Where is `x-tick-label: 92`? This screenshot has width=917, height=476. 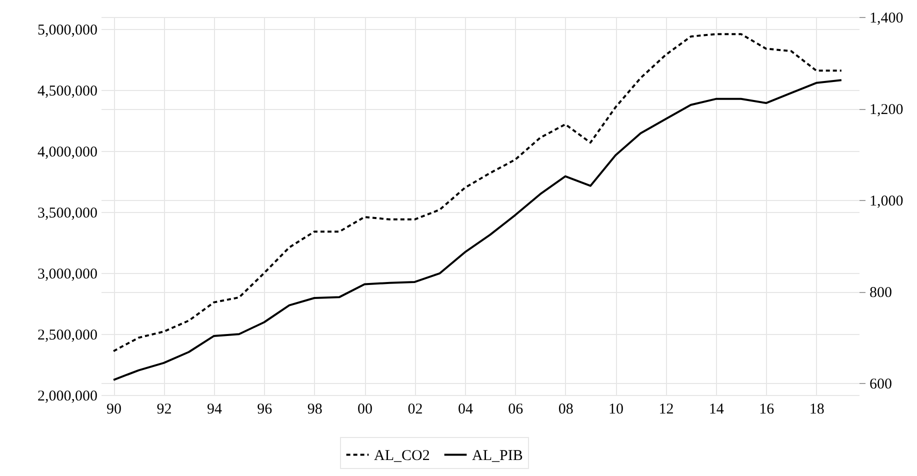 x-tick-label: 92 is located at coordinates (164, 410).